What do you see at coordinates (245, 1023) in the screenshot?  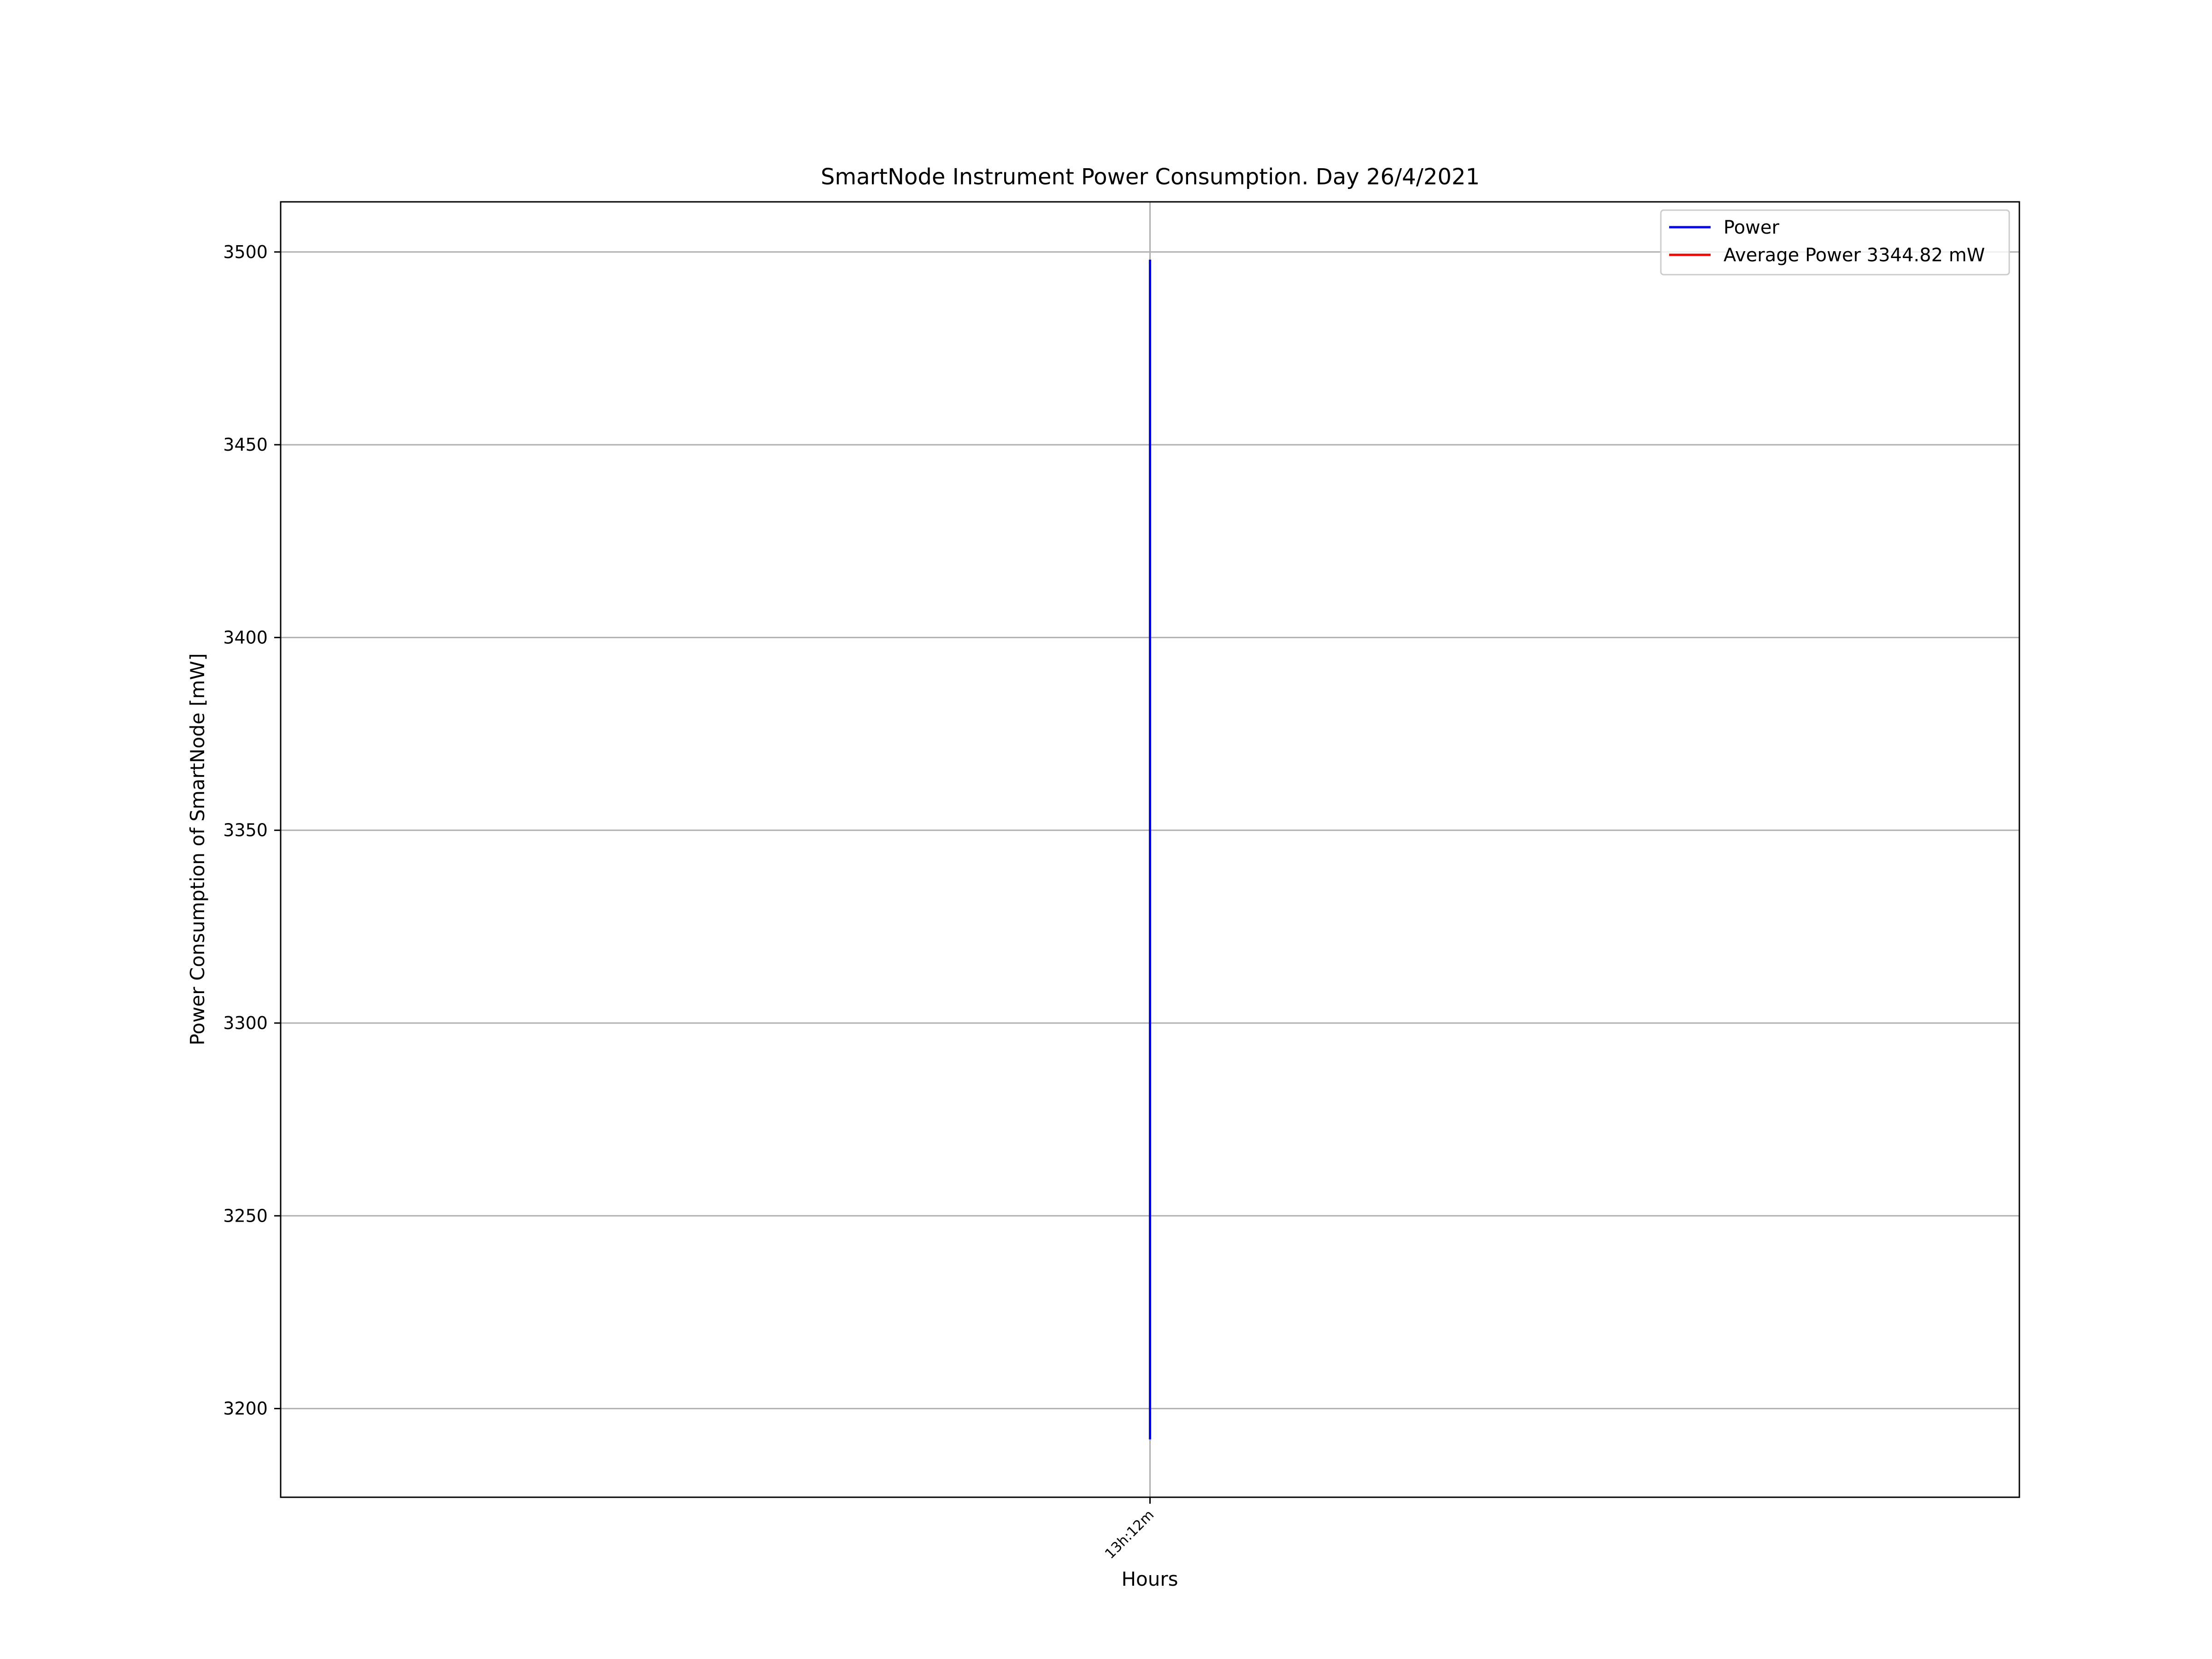 I see `y-tick-label: 3300` at bounding box center [245, 1023].